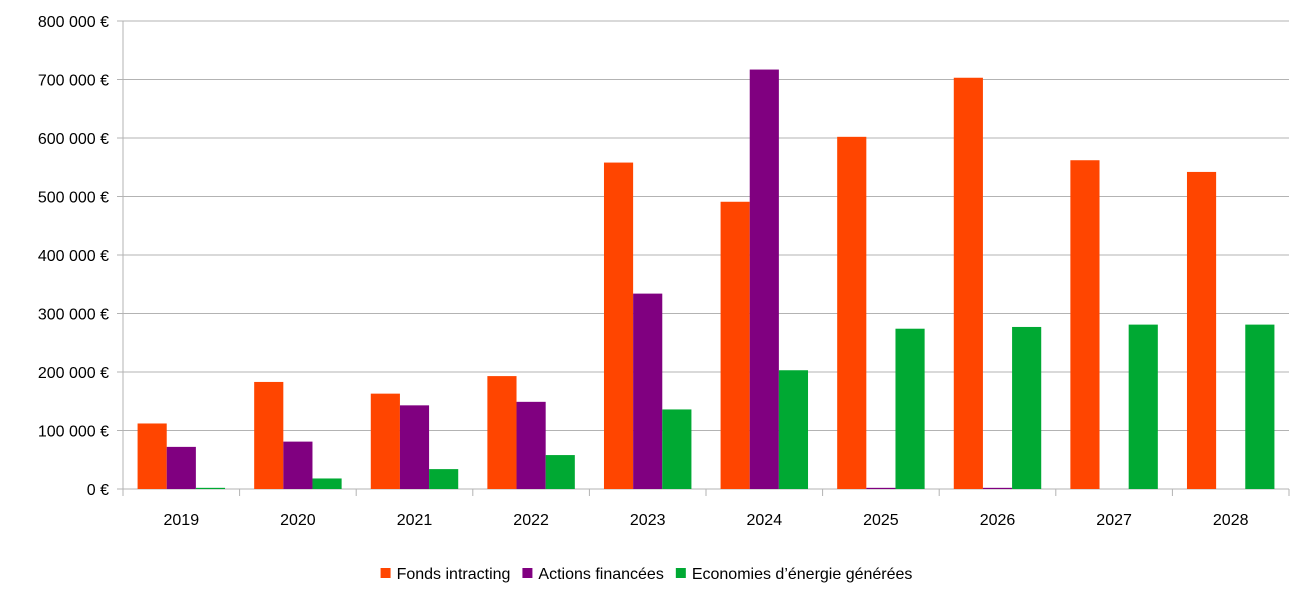 The width and height of the screenshot is (1293, 595). What do you see at coordinates (1114, 520) in the screenshot?
I see `x-tick-label: 2027` at bounding box center [1114, 520].